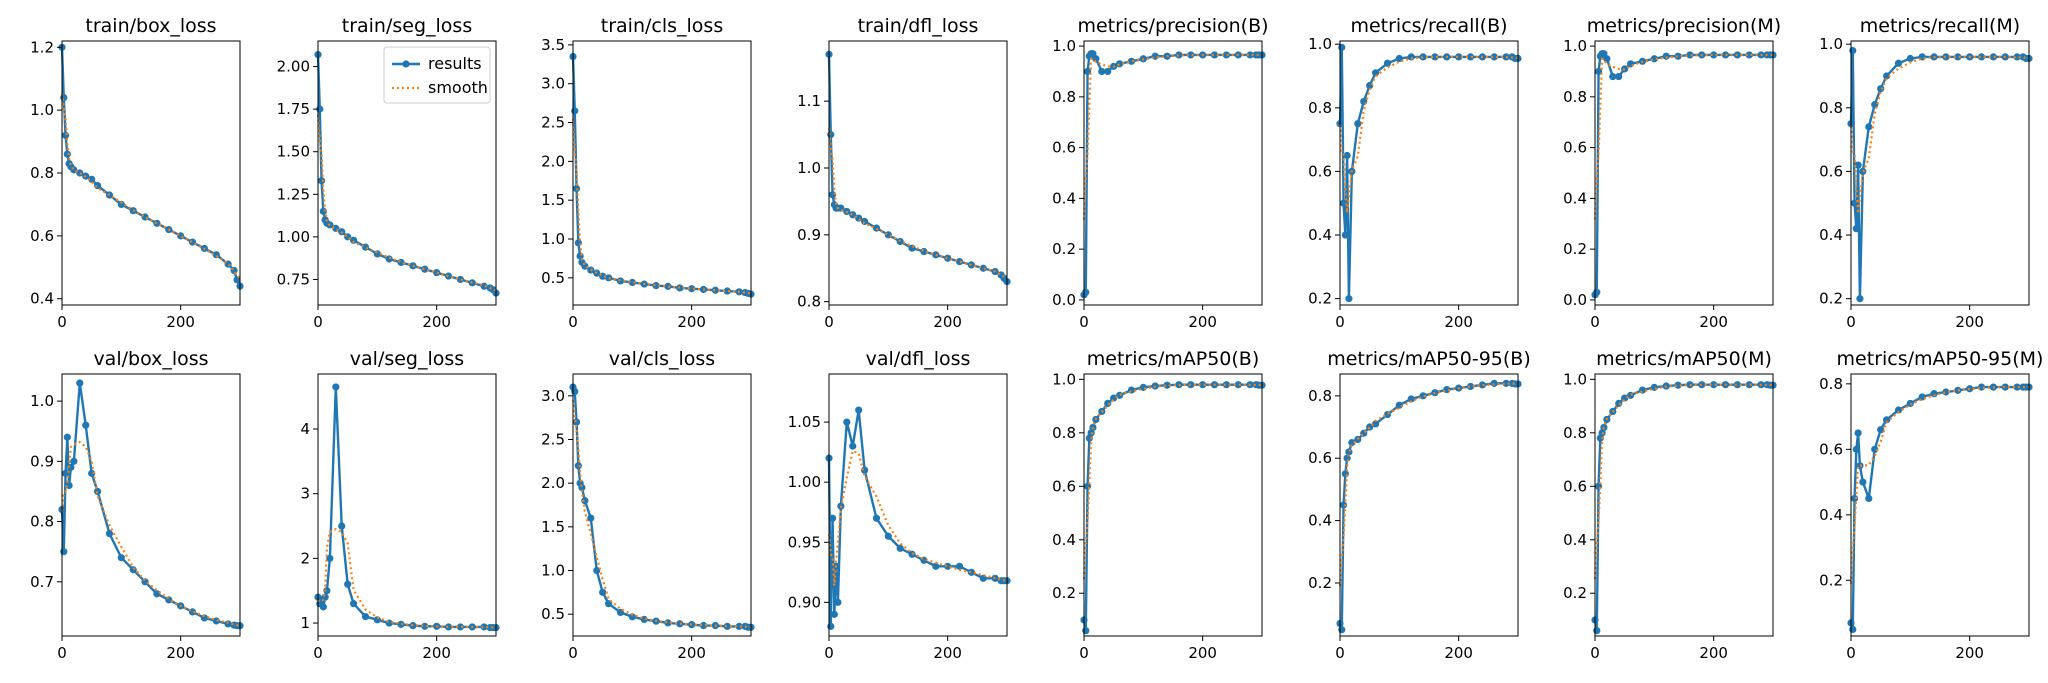 This screenshot has height=683, width=2048. Describe the element at coordinates (400, 505) in the screenshot. I see `chart-panel: val/seg_loss 0 200 1 2 3 4` at that location.